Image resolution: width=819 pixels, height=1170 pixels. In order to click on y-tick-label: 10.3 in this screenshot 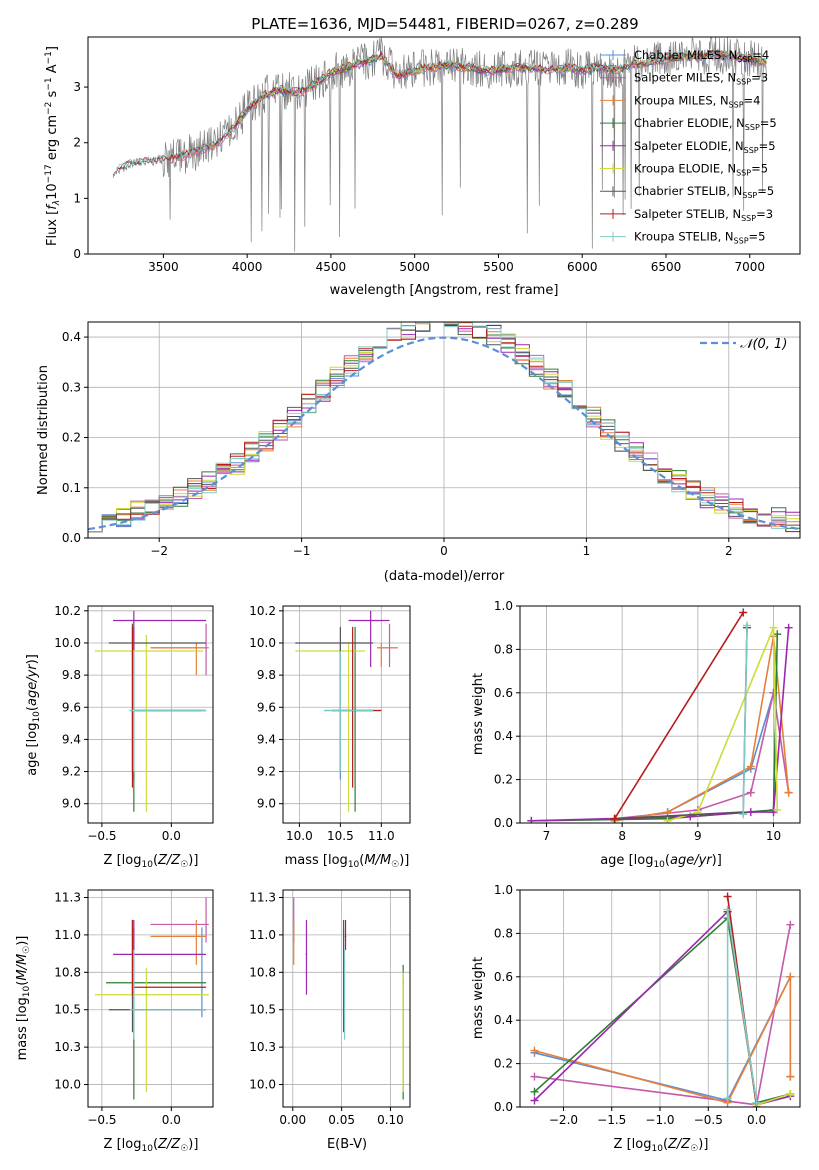, I will do `click(262, 1047)`.